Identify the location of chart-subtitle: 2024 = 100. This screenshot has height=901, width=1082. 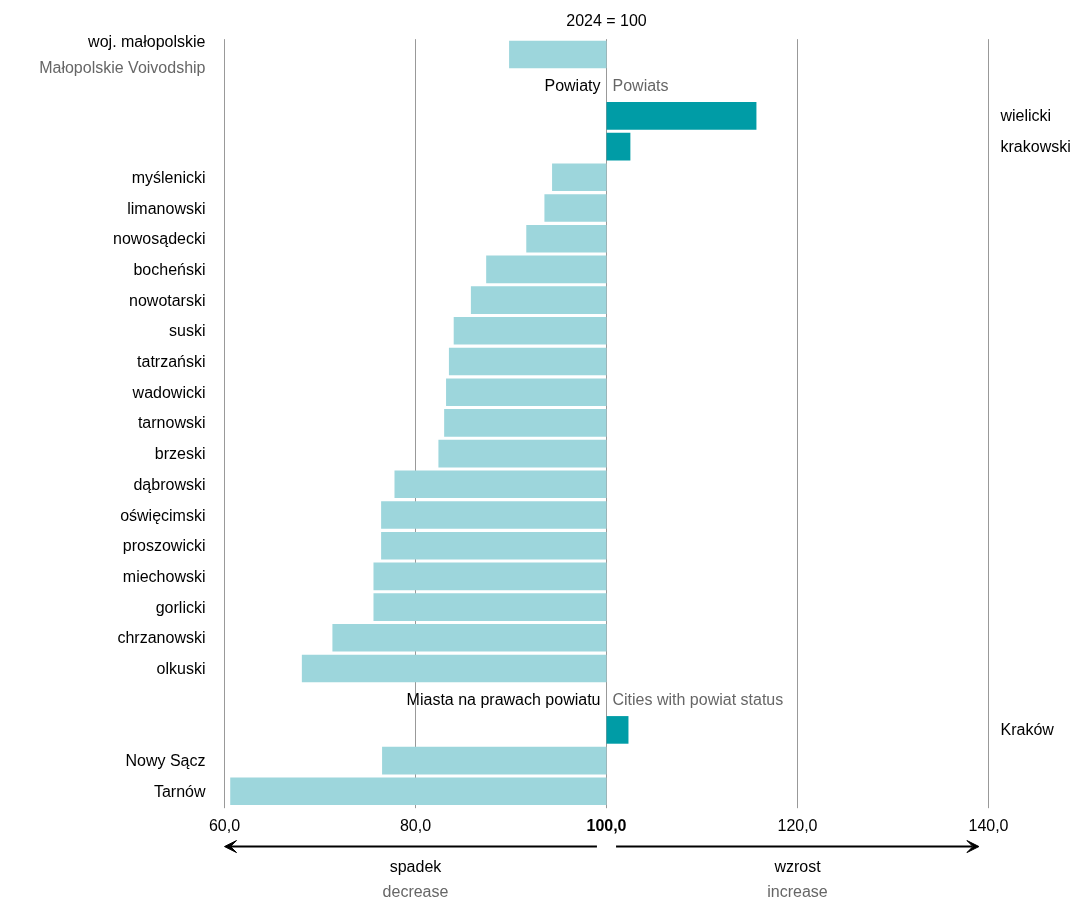
(606, 21).